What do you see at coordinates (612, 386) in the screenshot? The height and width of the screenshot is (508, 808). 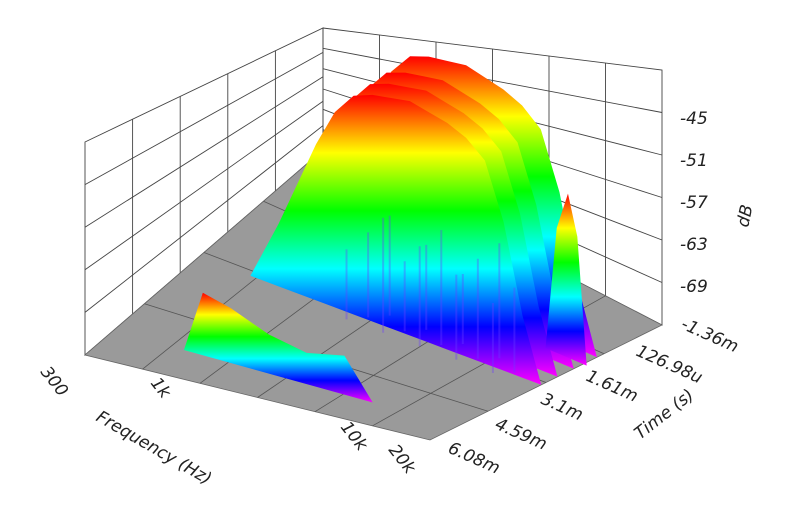 I see `y-tick-label: 1.61m` at bounding box center [612, 386].